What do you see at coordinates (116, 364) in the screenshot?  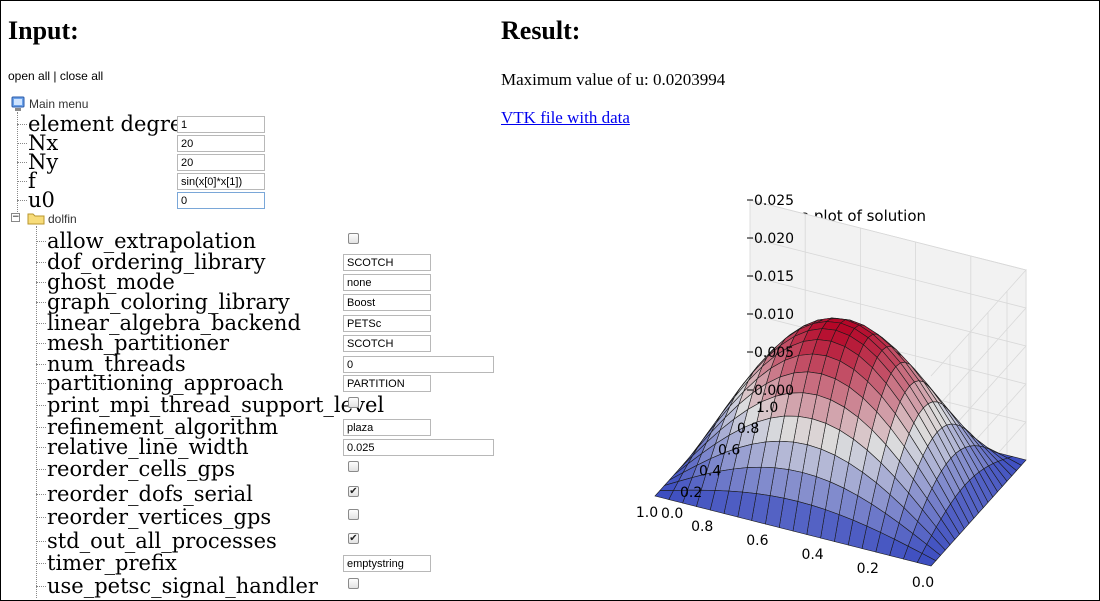 I see `param-label: num_threads` at bounding box center [116, 364].